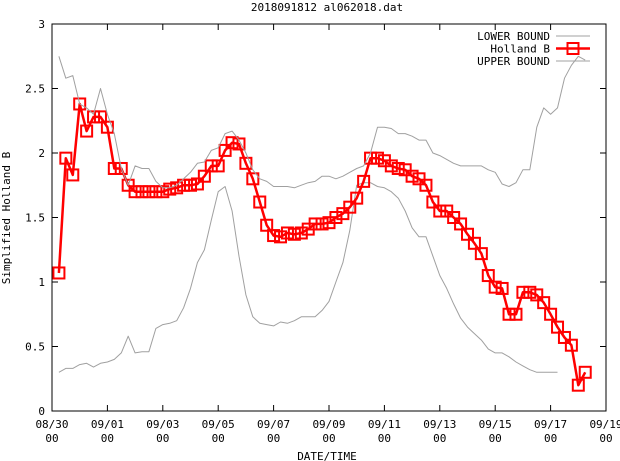 This screenshot has width=620, height=461. What do you see at coordinates (41, 282) in the screenshot?
I see `y-tick-label: 1` at bounding box center [41, 282].